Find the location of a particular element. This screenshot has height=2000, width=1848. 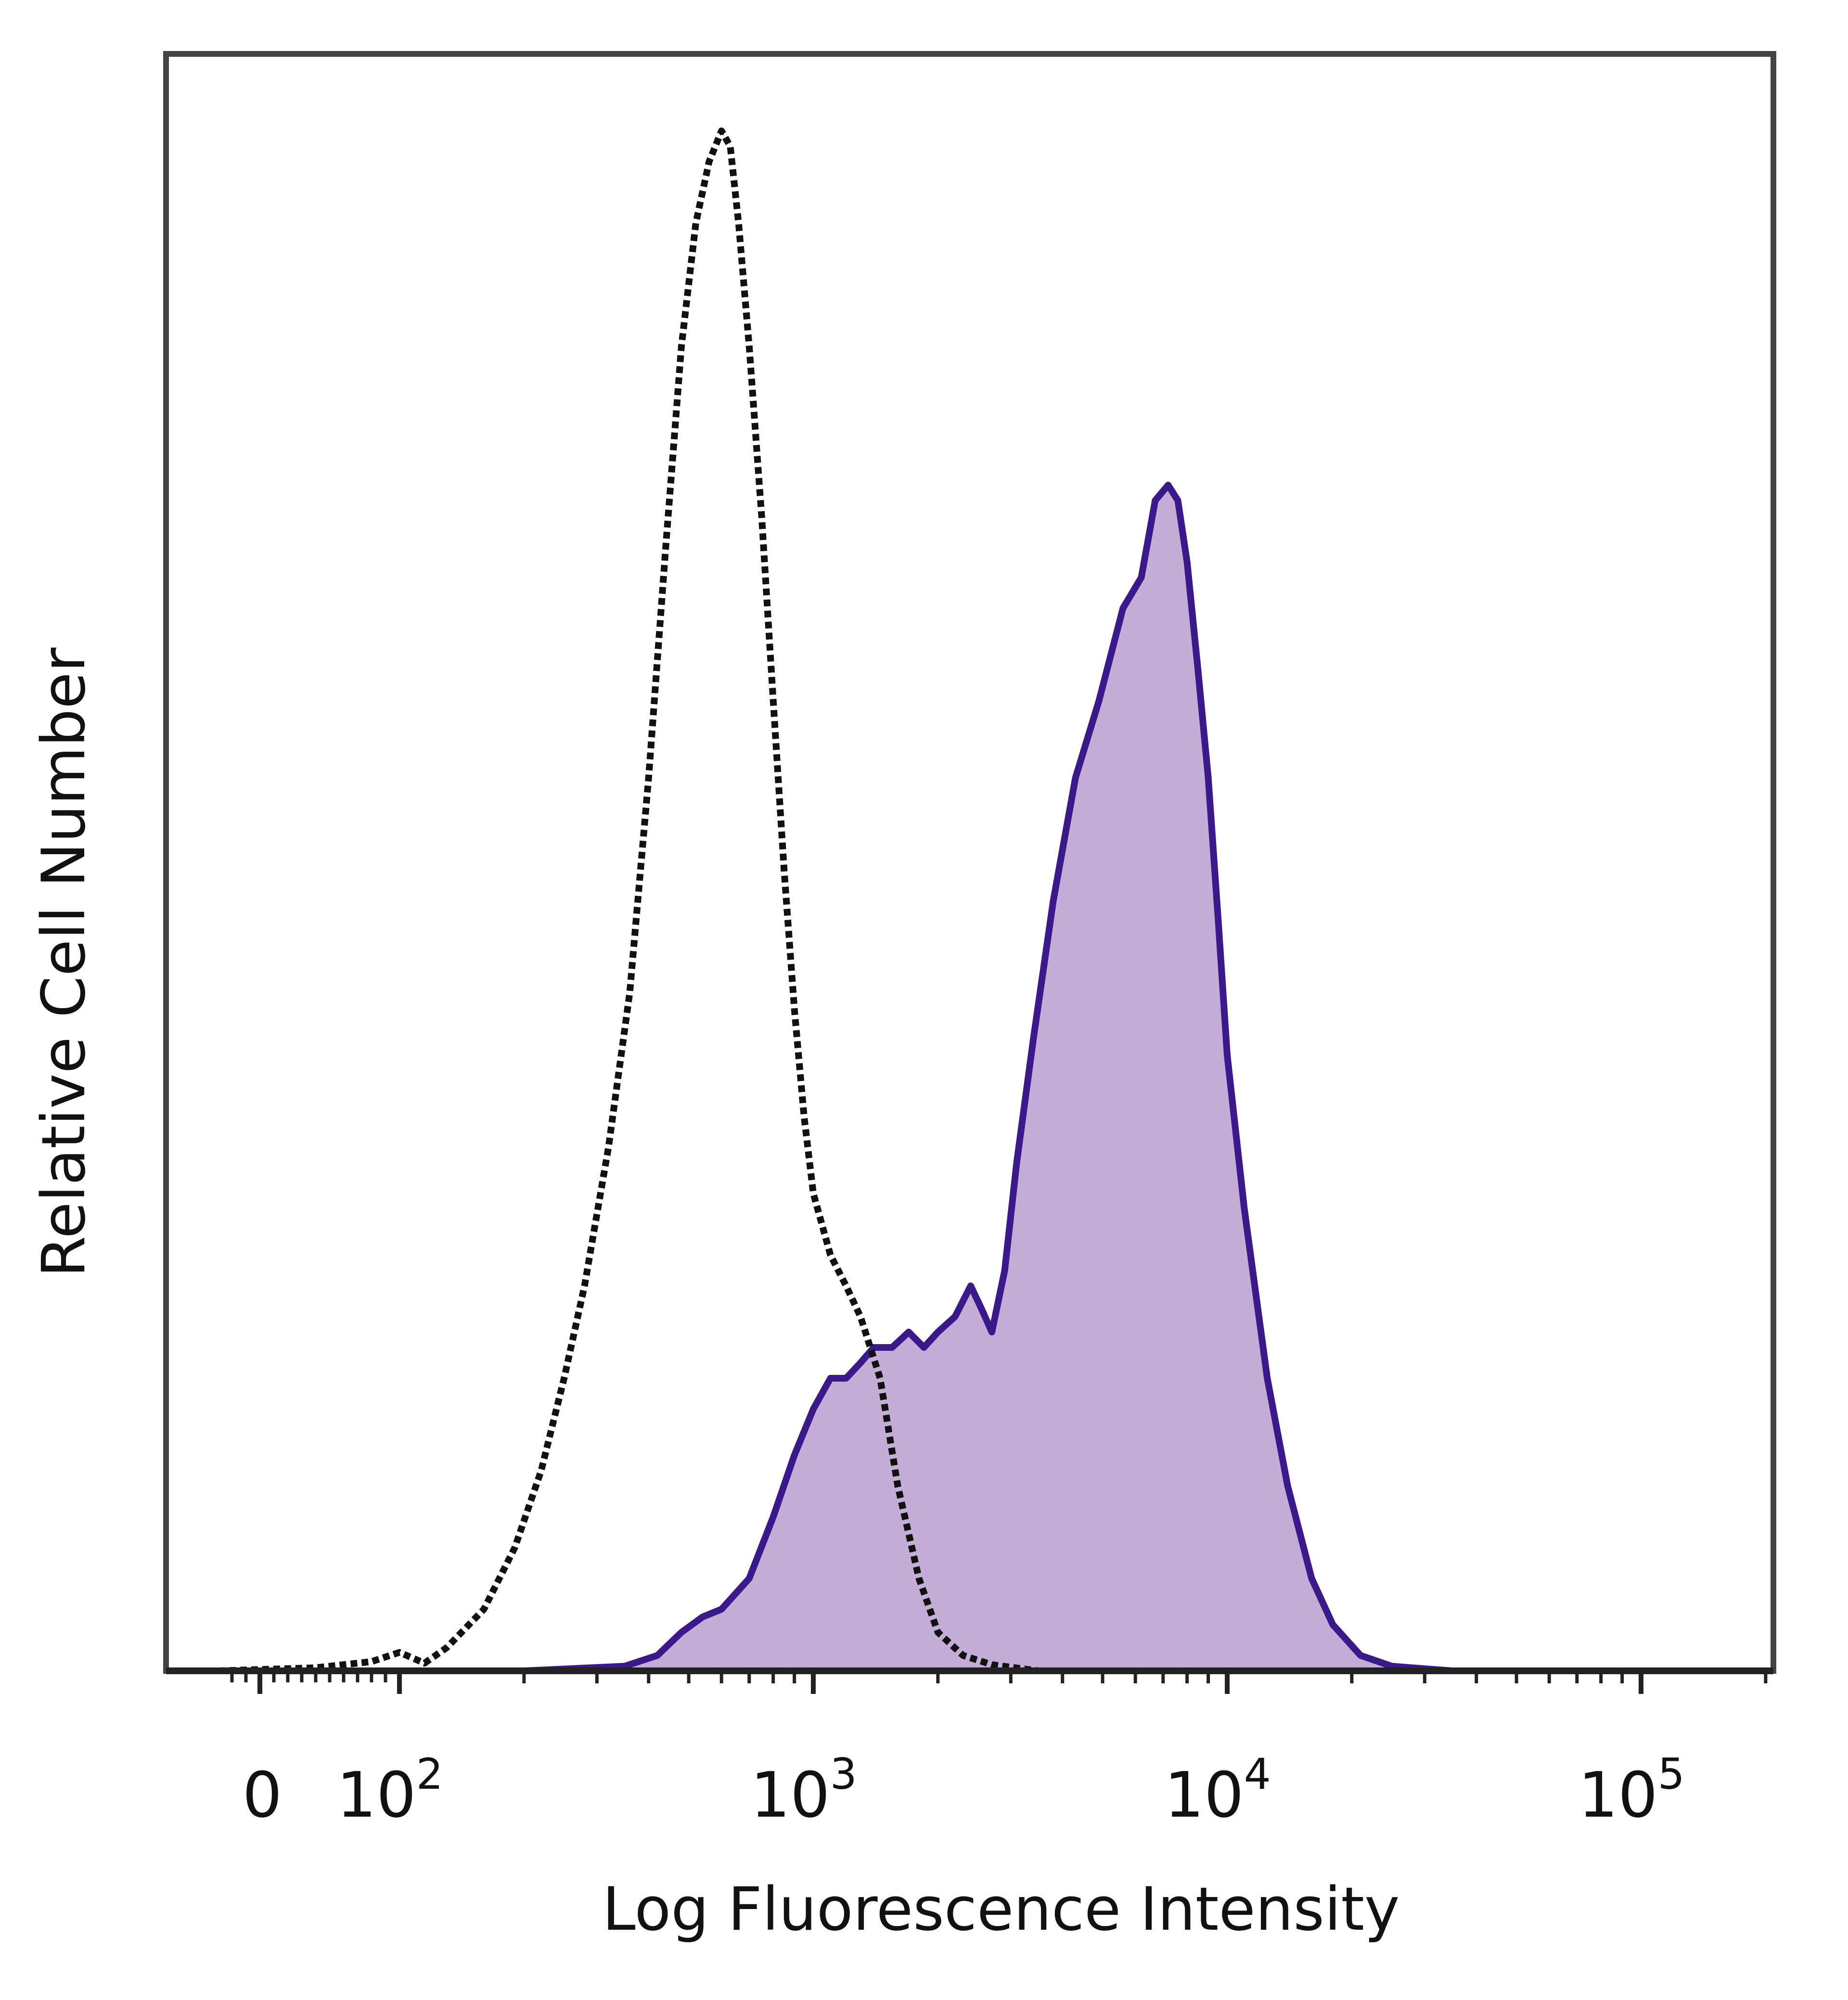

x-axis-title: Log Fluorescence Intensity is located at coordinates (1001, 1909).